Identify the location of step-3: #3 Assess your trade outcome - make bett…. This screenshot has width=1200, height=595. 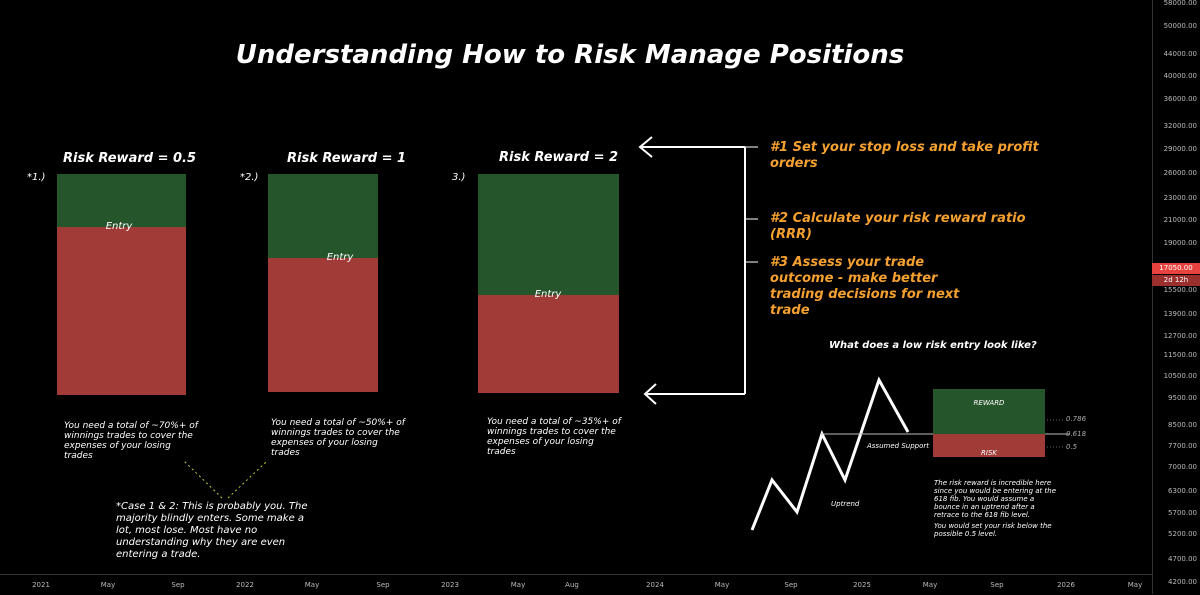
(865, 286).